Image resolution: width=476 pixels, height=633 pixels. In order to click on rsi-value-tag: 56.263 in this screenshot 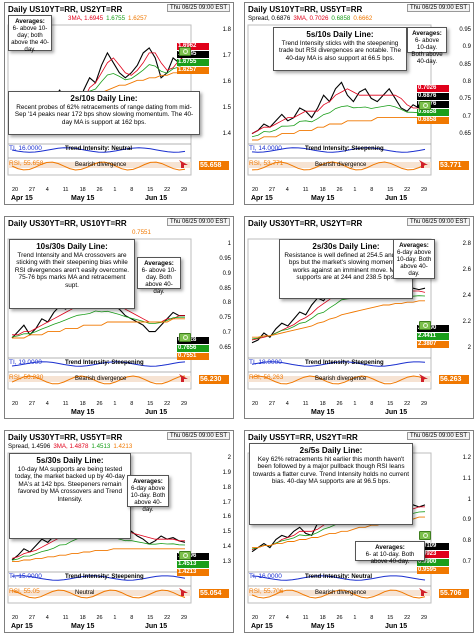, I will do `click(454, 379)`.